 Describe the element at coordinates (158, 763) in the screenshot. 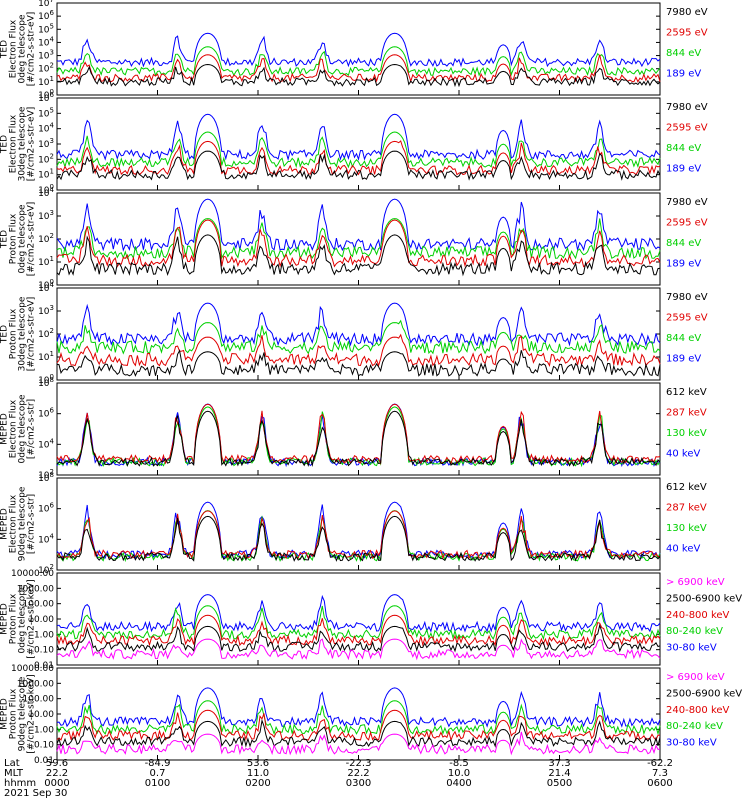

I see `x-tick-label: -84.9` at that location.